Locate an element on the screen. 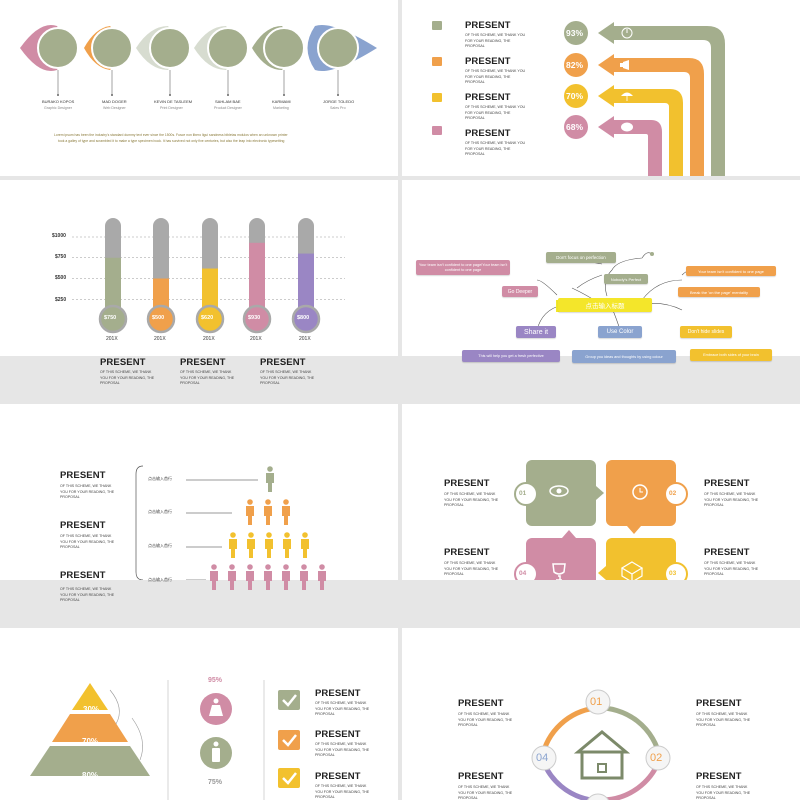 The height and width of the screenshot is (800, 800). mind-node-use-color: Use Color is located at coordinates (620, 332).